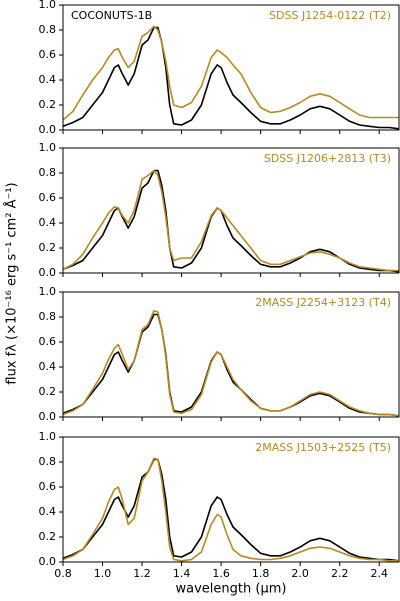 The image size is (400, 601). Describe the element at coordinates (323, 447) in the screenshot. I see `legend-label: 2MASS J1503+2525 (T5)` at that location.